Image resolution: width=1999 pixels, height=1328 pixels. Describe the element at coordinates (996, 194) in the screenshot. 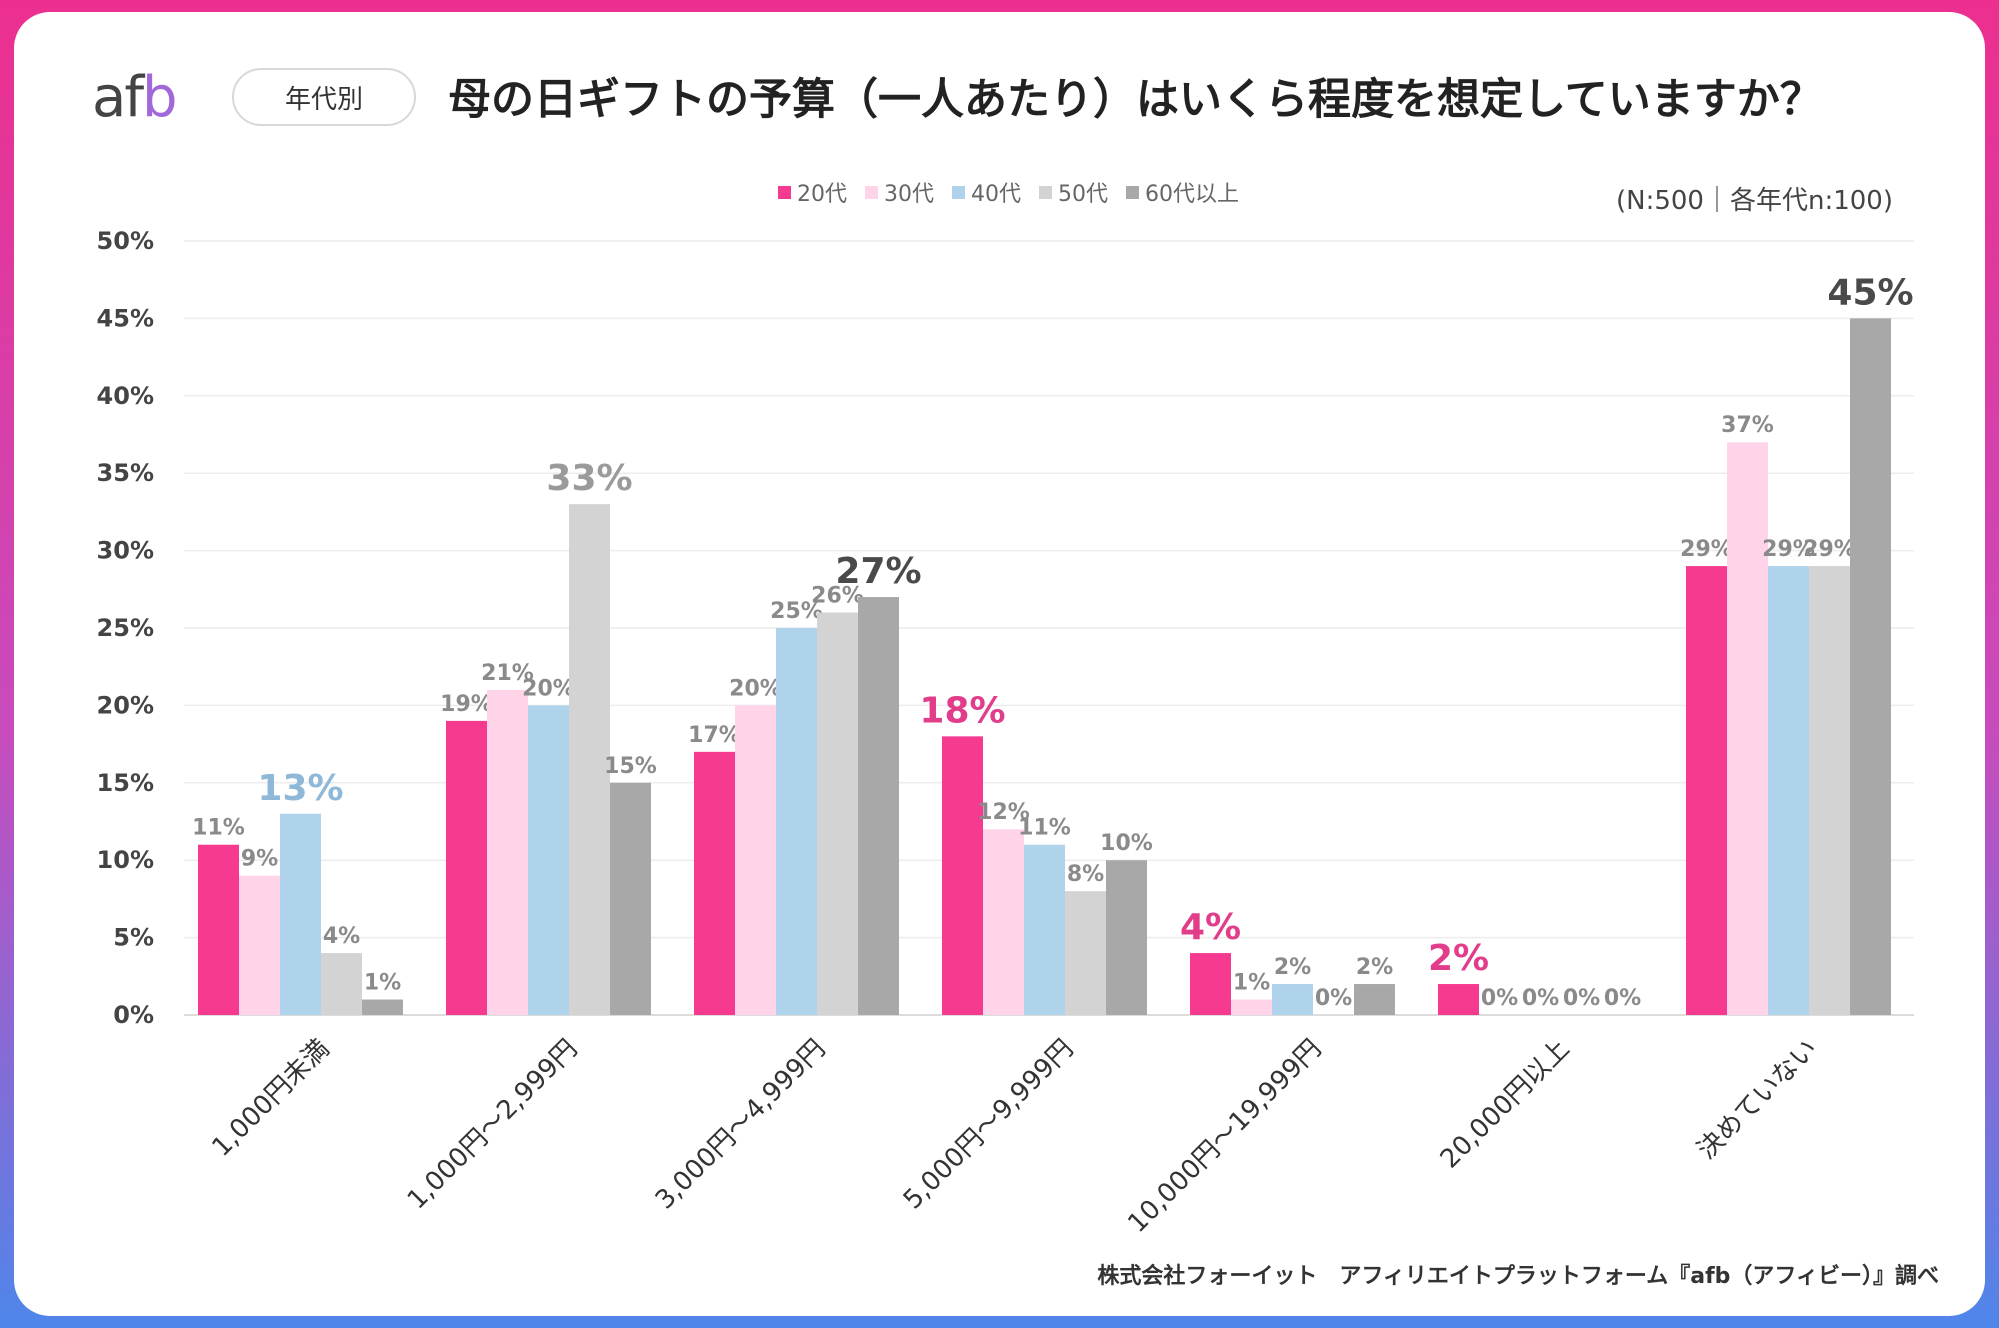

I see `legend-label-40s: 40代` at that location.